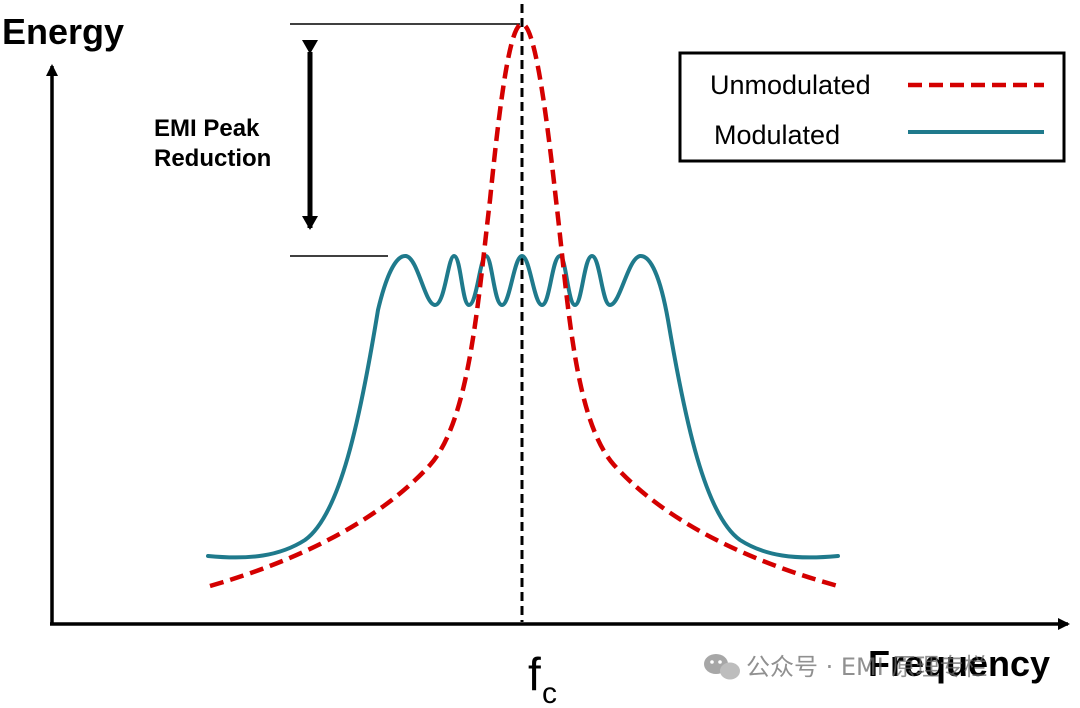 This screenshot has width=1080, height=708. What do you see at coordinates (207, 128) in the screenshot?
I see `annotation-line-1: EMI Peak` at bounding box center [207, 128].